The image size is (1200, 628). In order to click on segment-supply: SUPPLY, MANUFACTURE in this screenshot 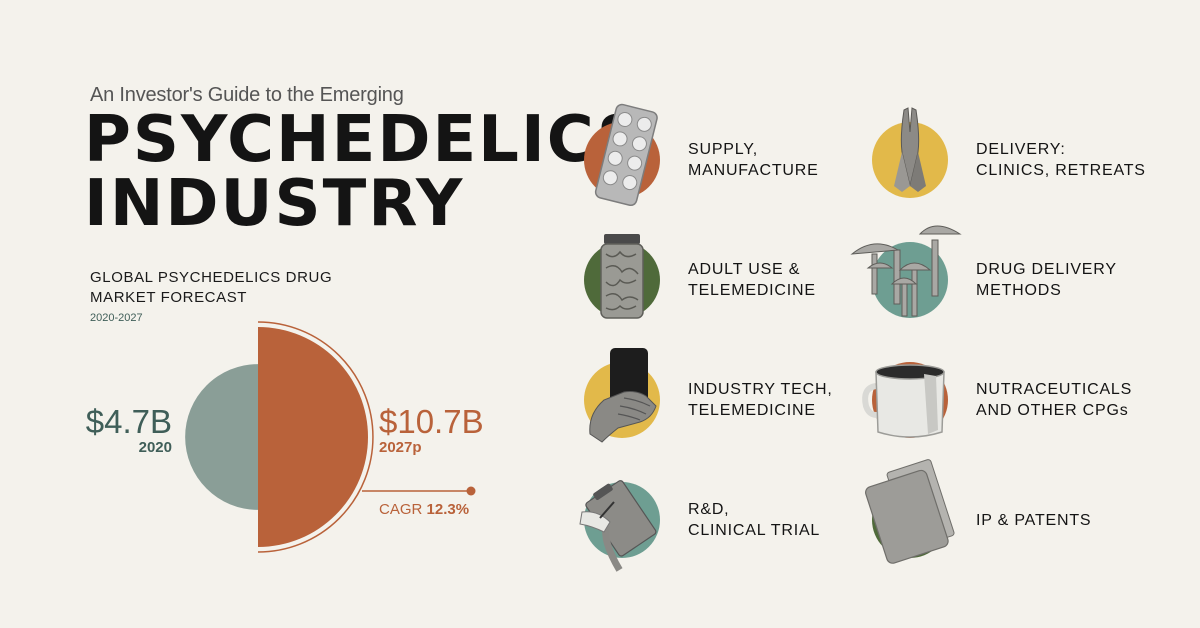, I will do `click(701, 155)`.